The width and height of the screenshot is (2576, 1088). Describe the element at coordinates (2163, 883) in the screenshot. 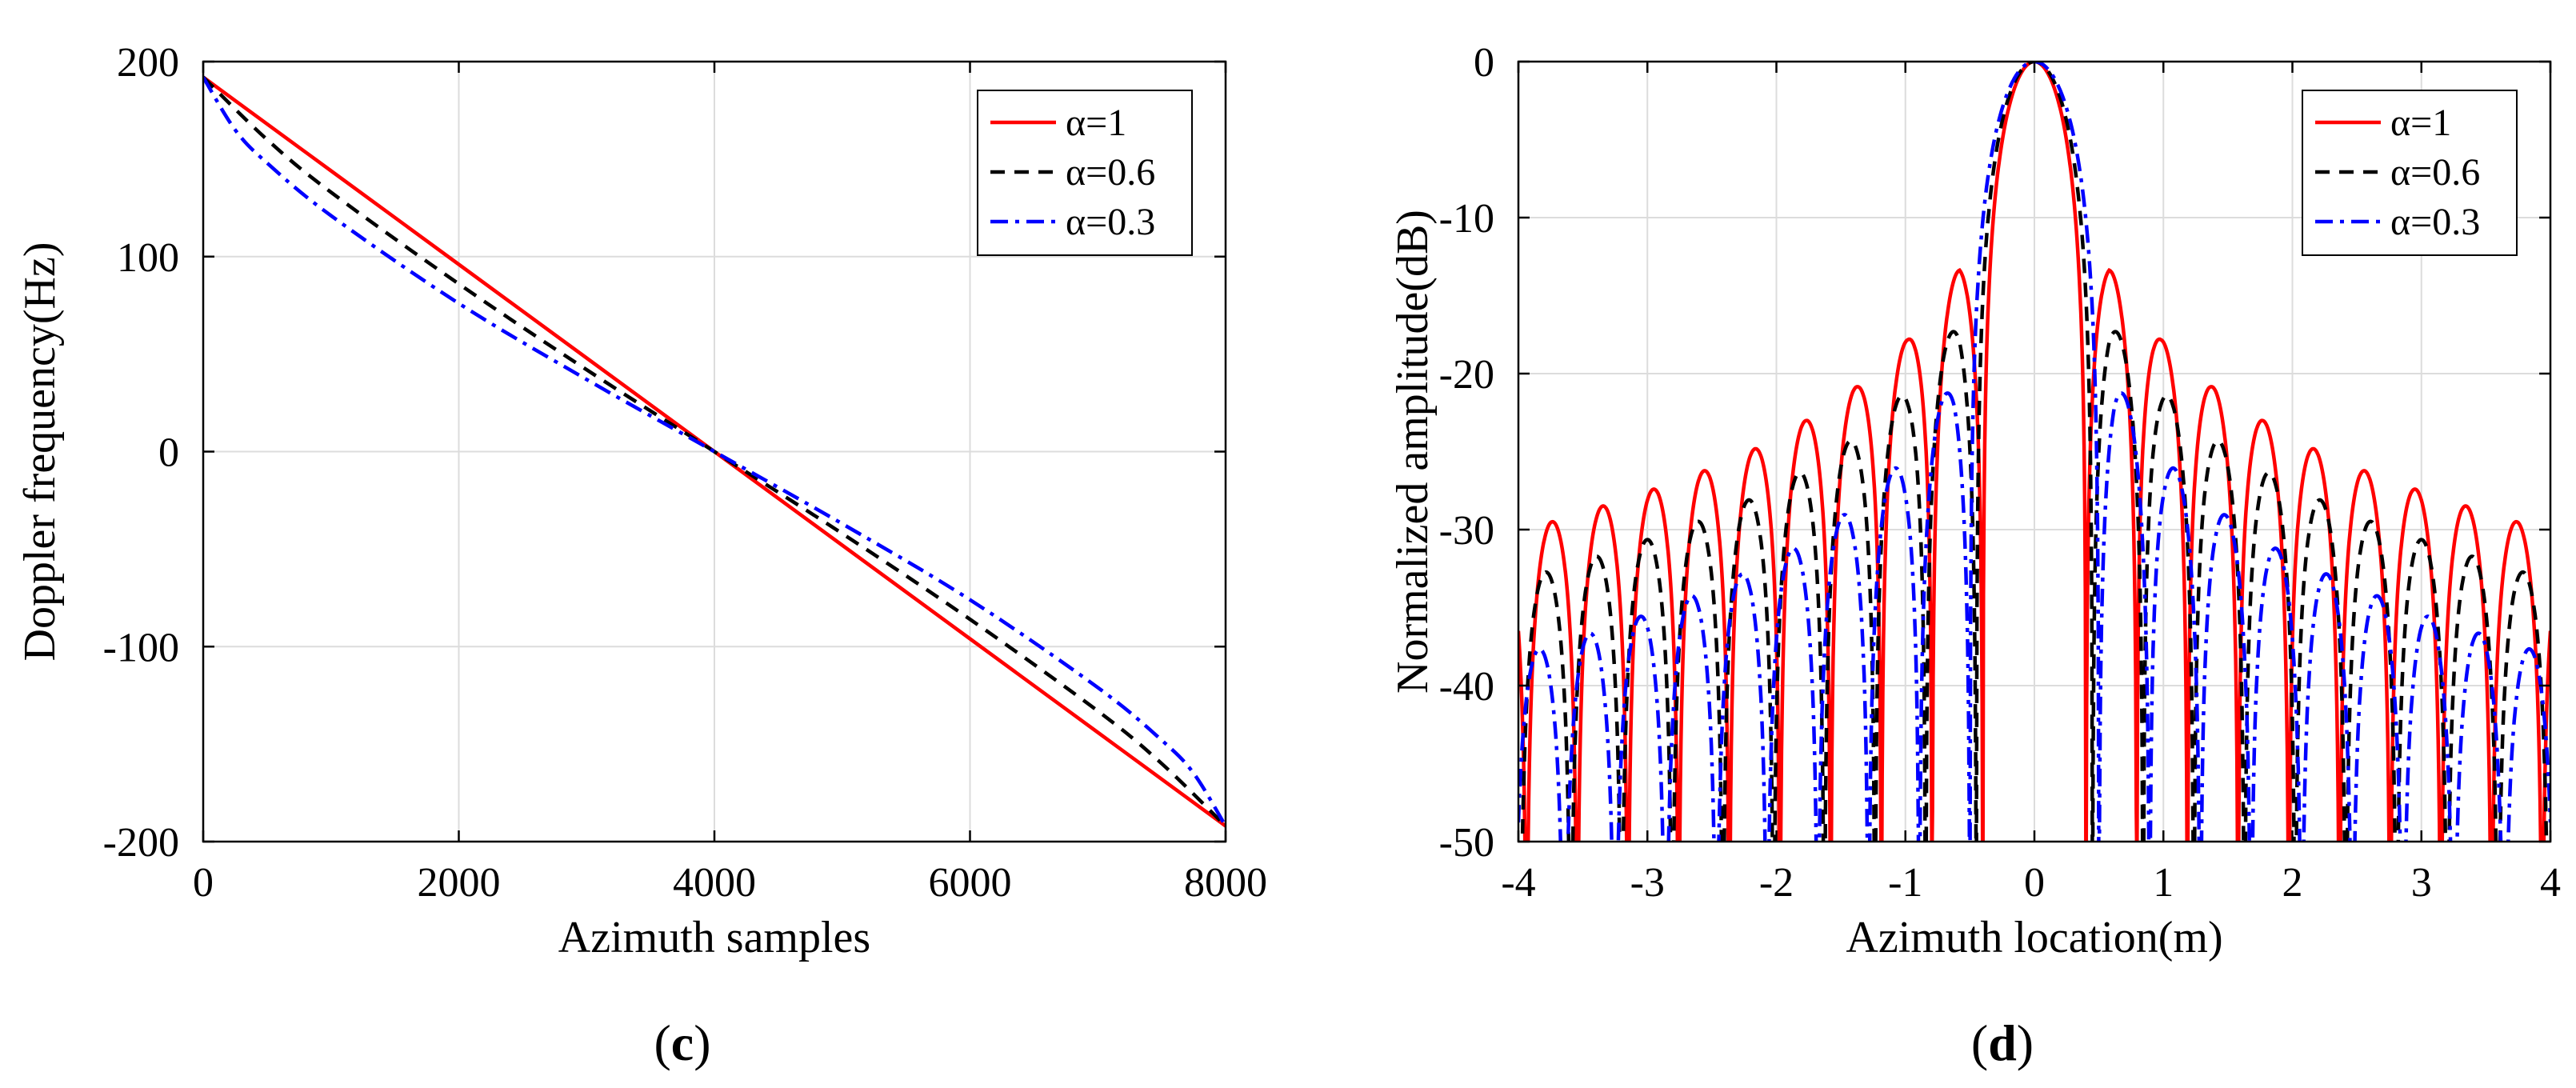

I see `x-tick-label: 1` at that location.